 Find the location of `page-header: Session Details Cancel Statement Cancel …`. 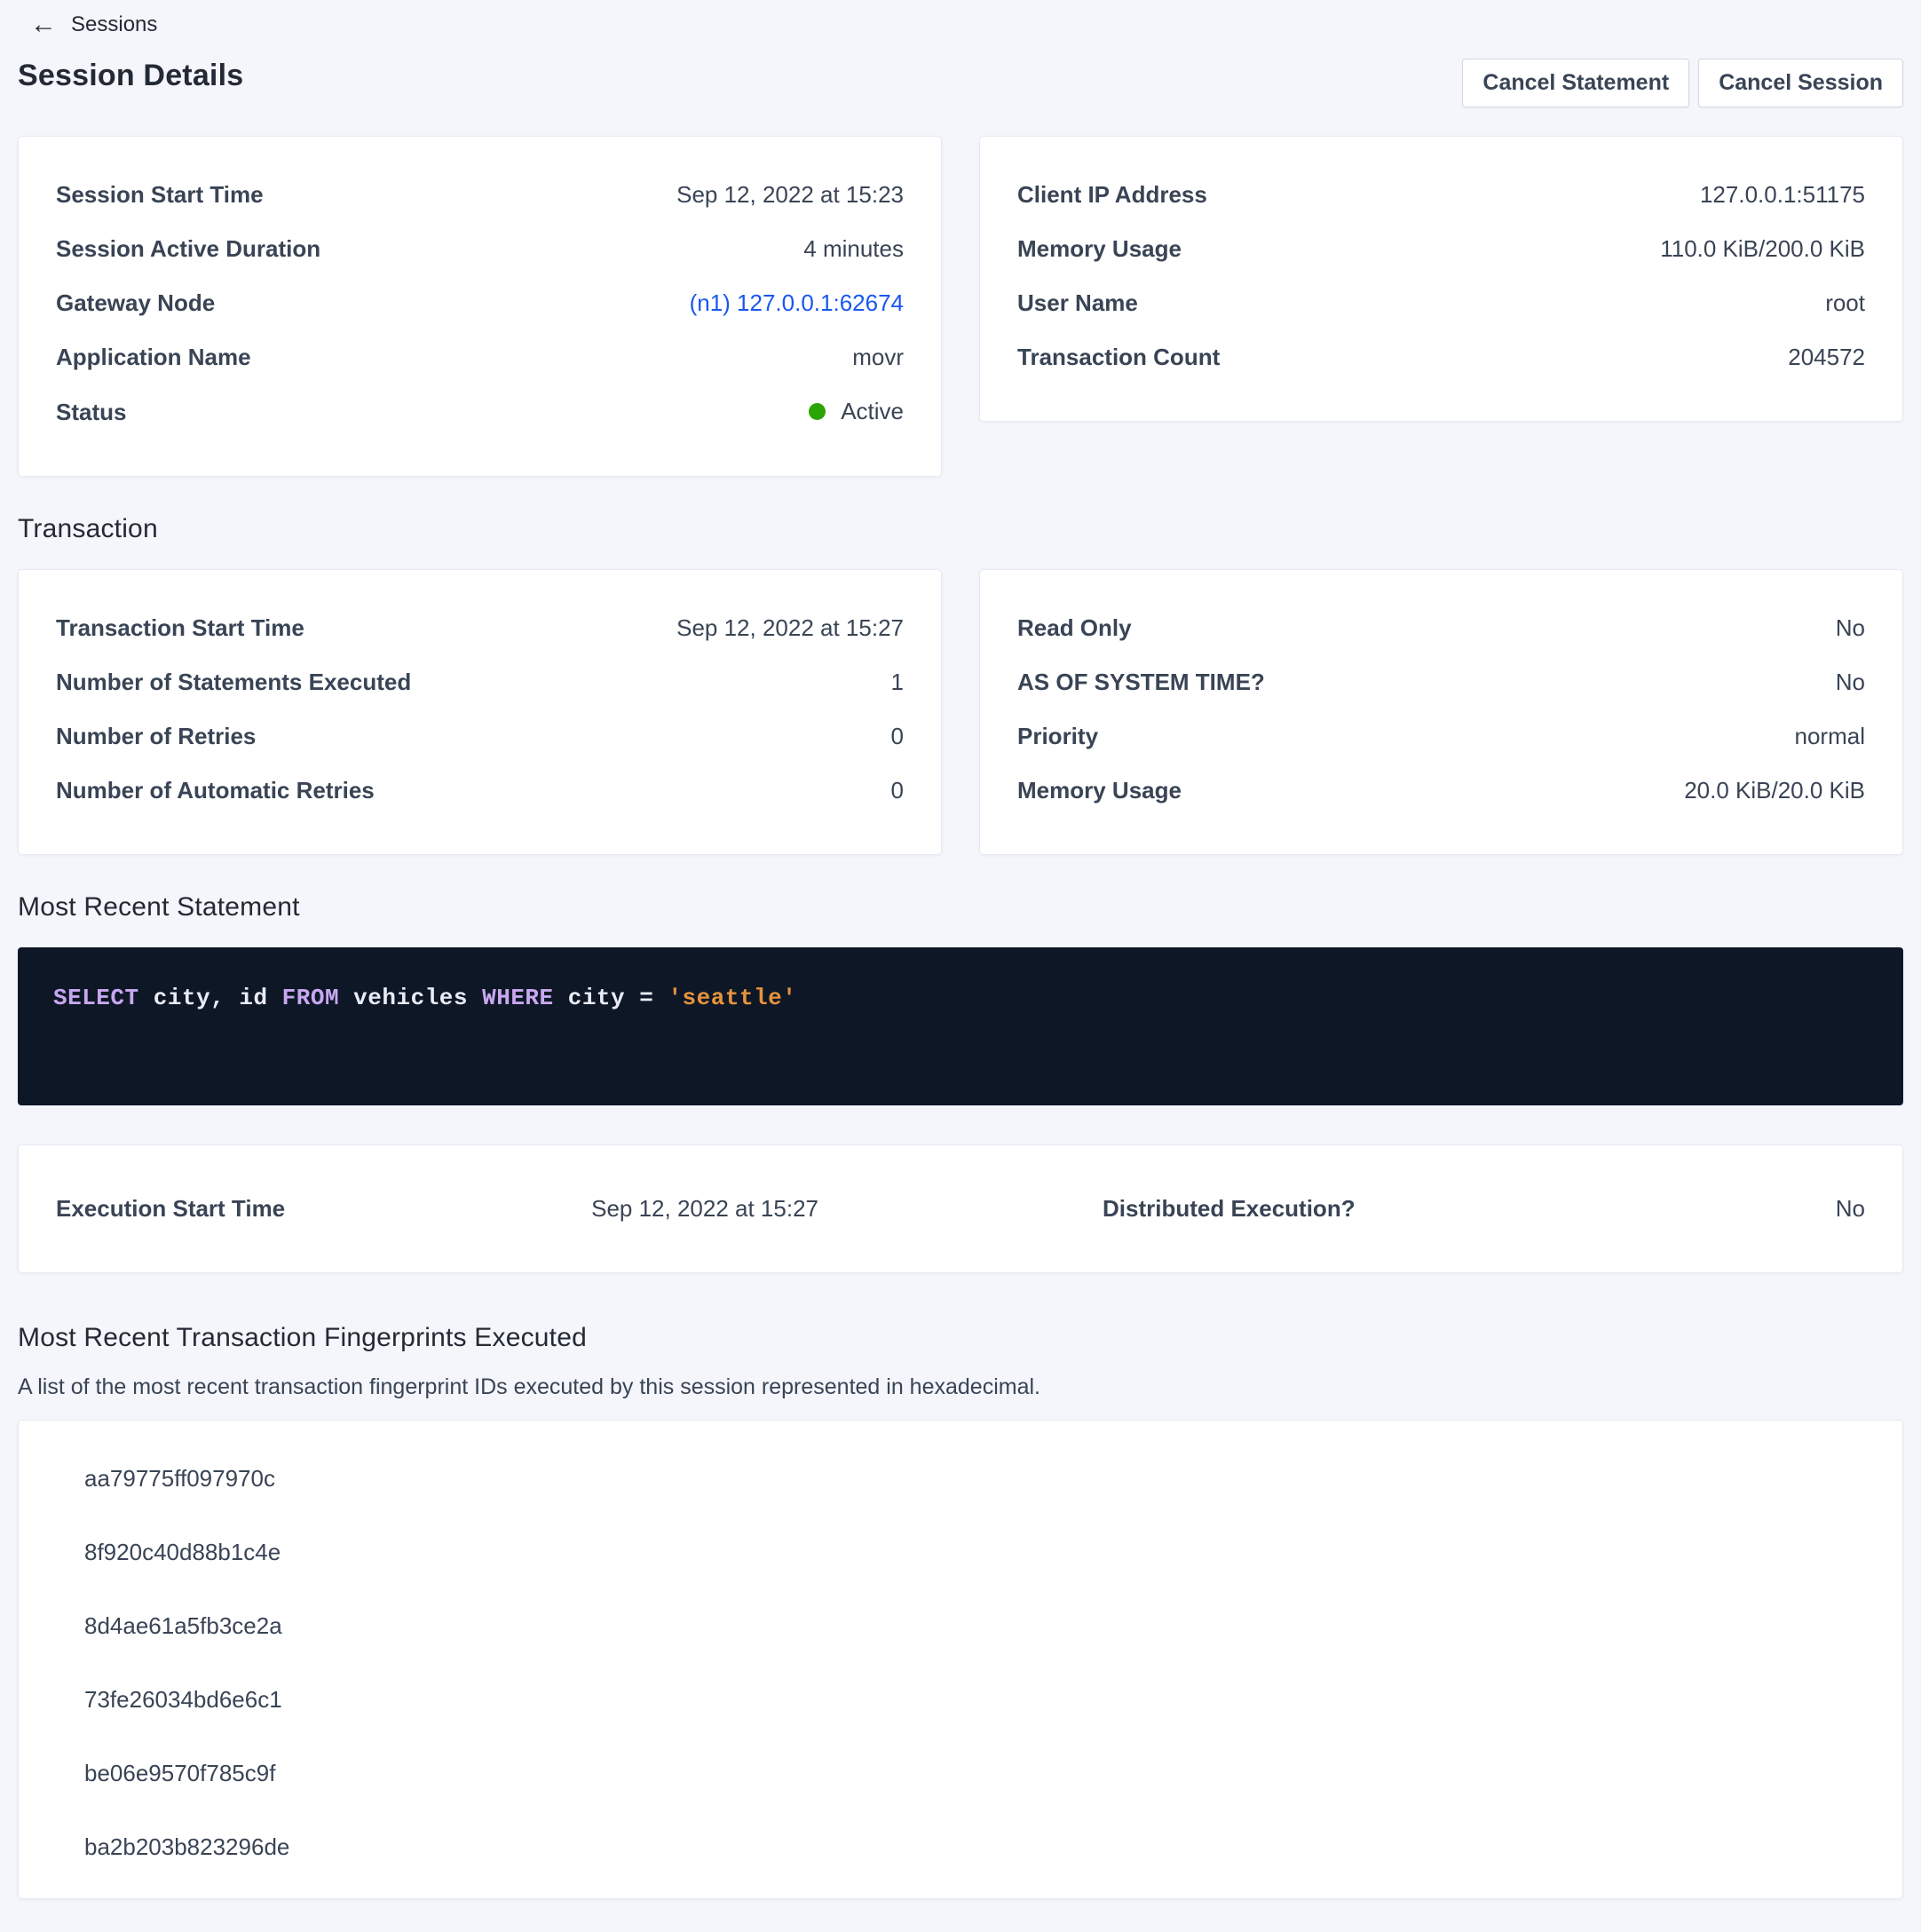

page-header: Session Details Cancel Statement Cancel … is located at coordinates (960, 83).